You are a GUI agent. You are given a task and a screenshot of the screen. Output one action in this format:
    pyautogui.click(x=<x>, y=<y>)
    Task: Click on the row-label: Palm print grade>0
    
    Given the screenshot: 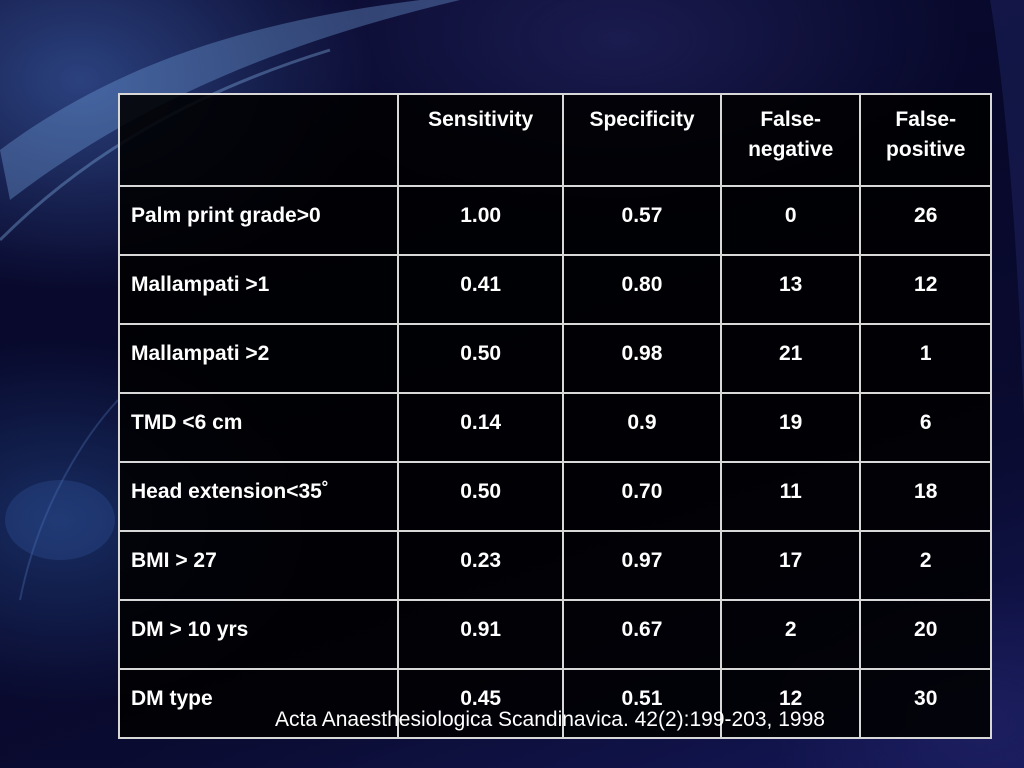 What is the action you would take?
    pyautogui.click(x=258, y=220)
    